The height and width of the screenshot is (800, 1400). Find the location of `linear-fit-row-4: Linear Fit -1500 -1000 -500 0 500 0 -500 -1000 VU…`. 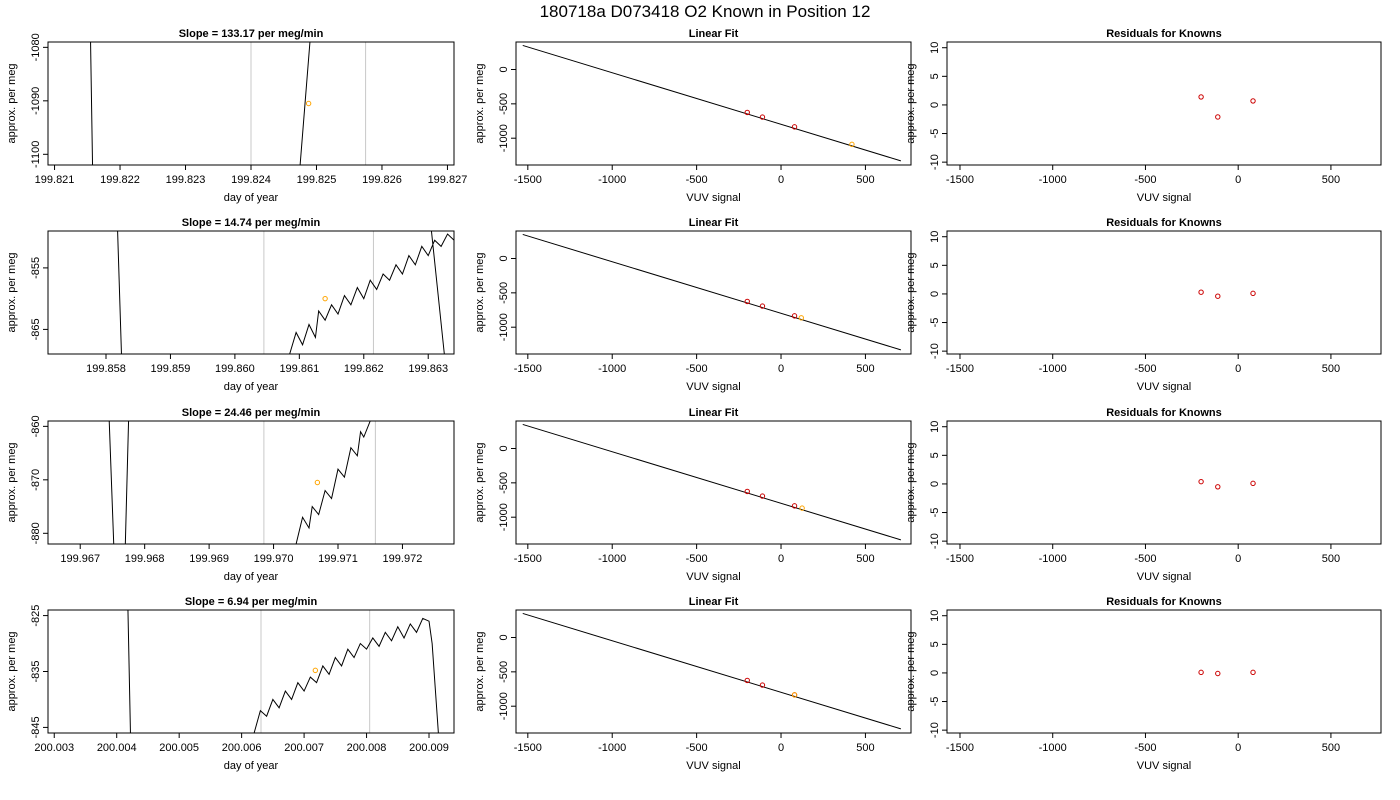

linear-fit-row-4: Linear Fit -1500 -1000 -500 0 500 0 -500 -1000 VU… is located at coordinates (693, 684).